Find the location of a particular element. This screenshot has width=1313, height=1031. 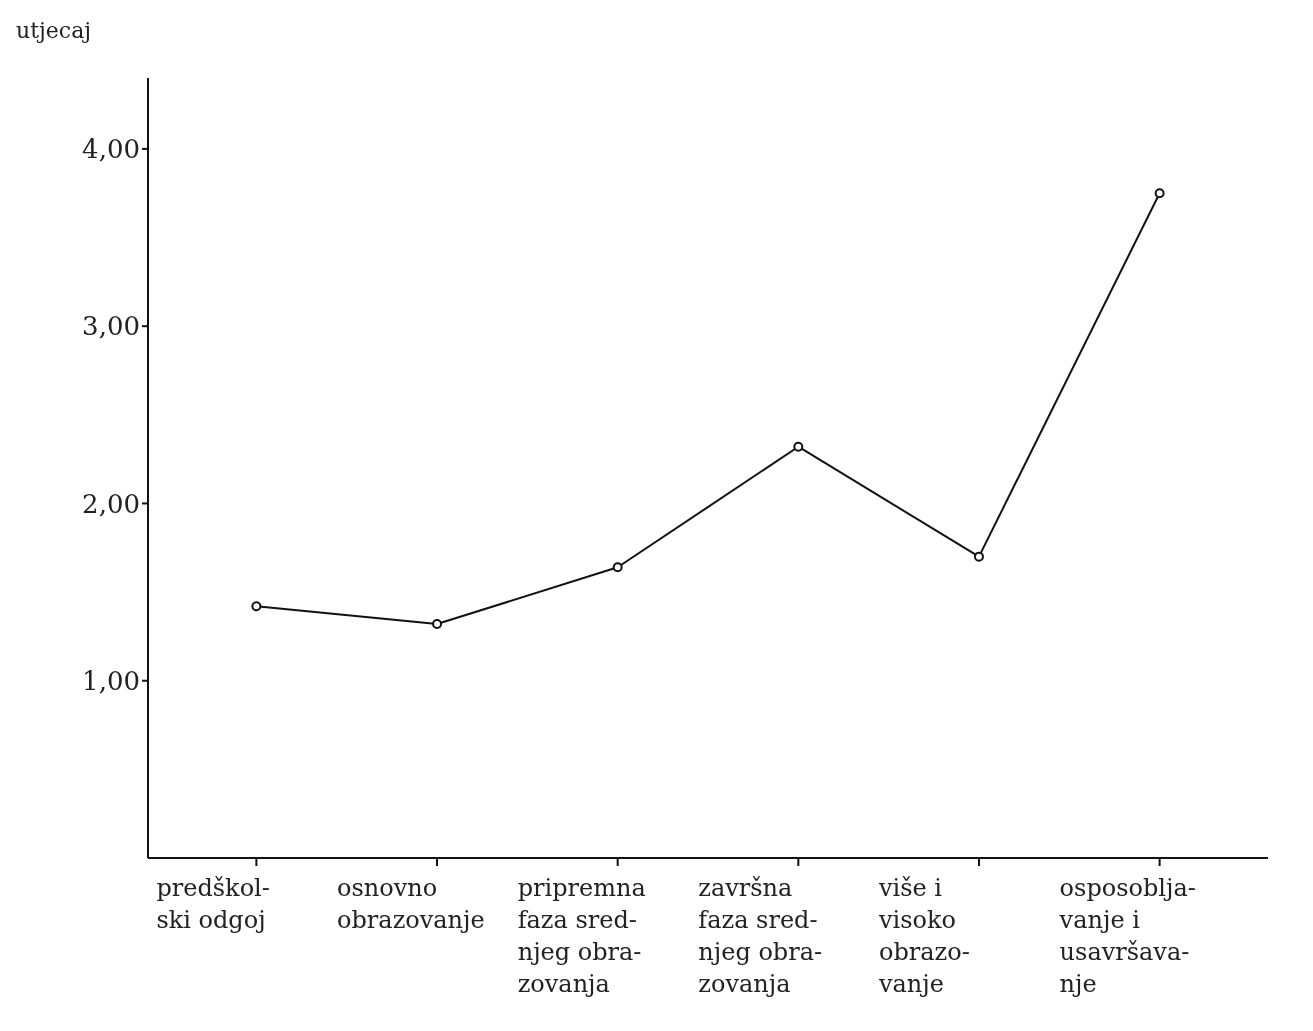

y-tick-label: 1,00 is located at coordinates (111, 680).